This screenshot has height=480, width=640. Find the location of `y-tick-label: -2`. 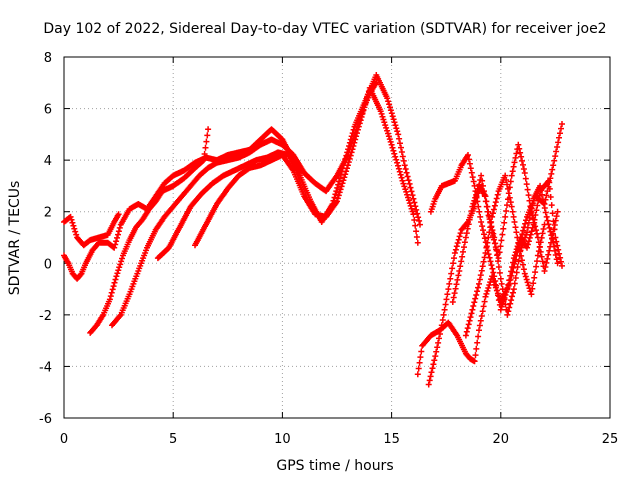

y-tick-label: -2 is located at coordinates (45, 316).